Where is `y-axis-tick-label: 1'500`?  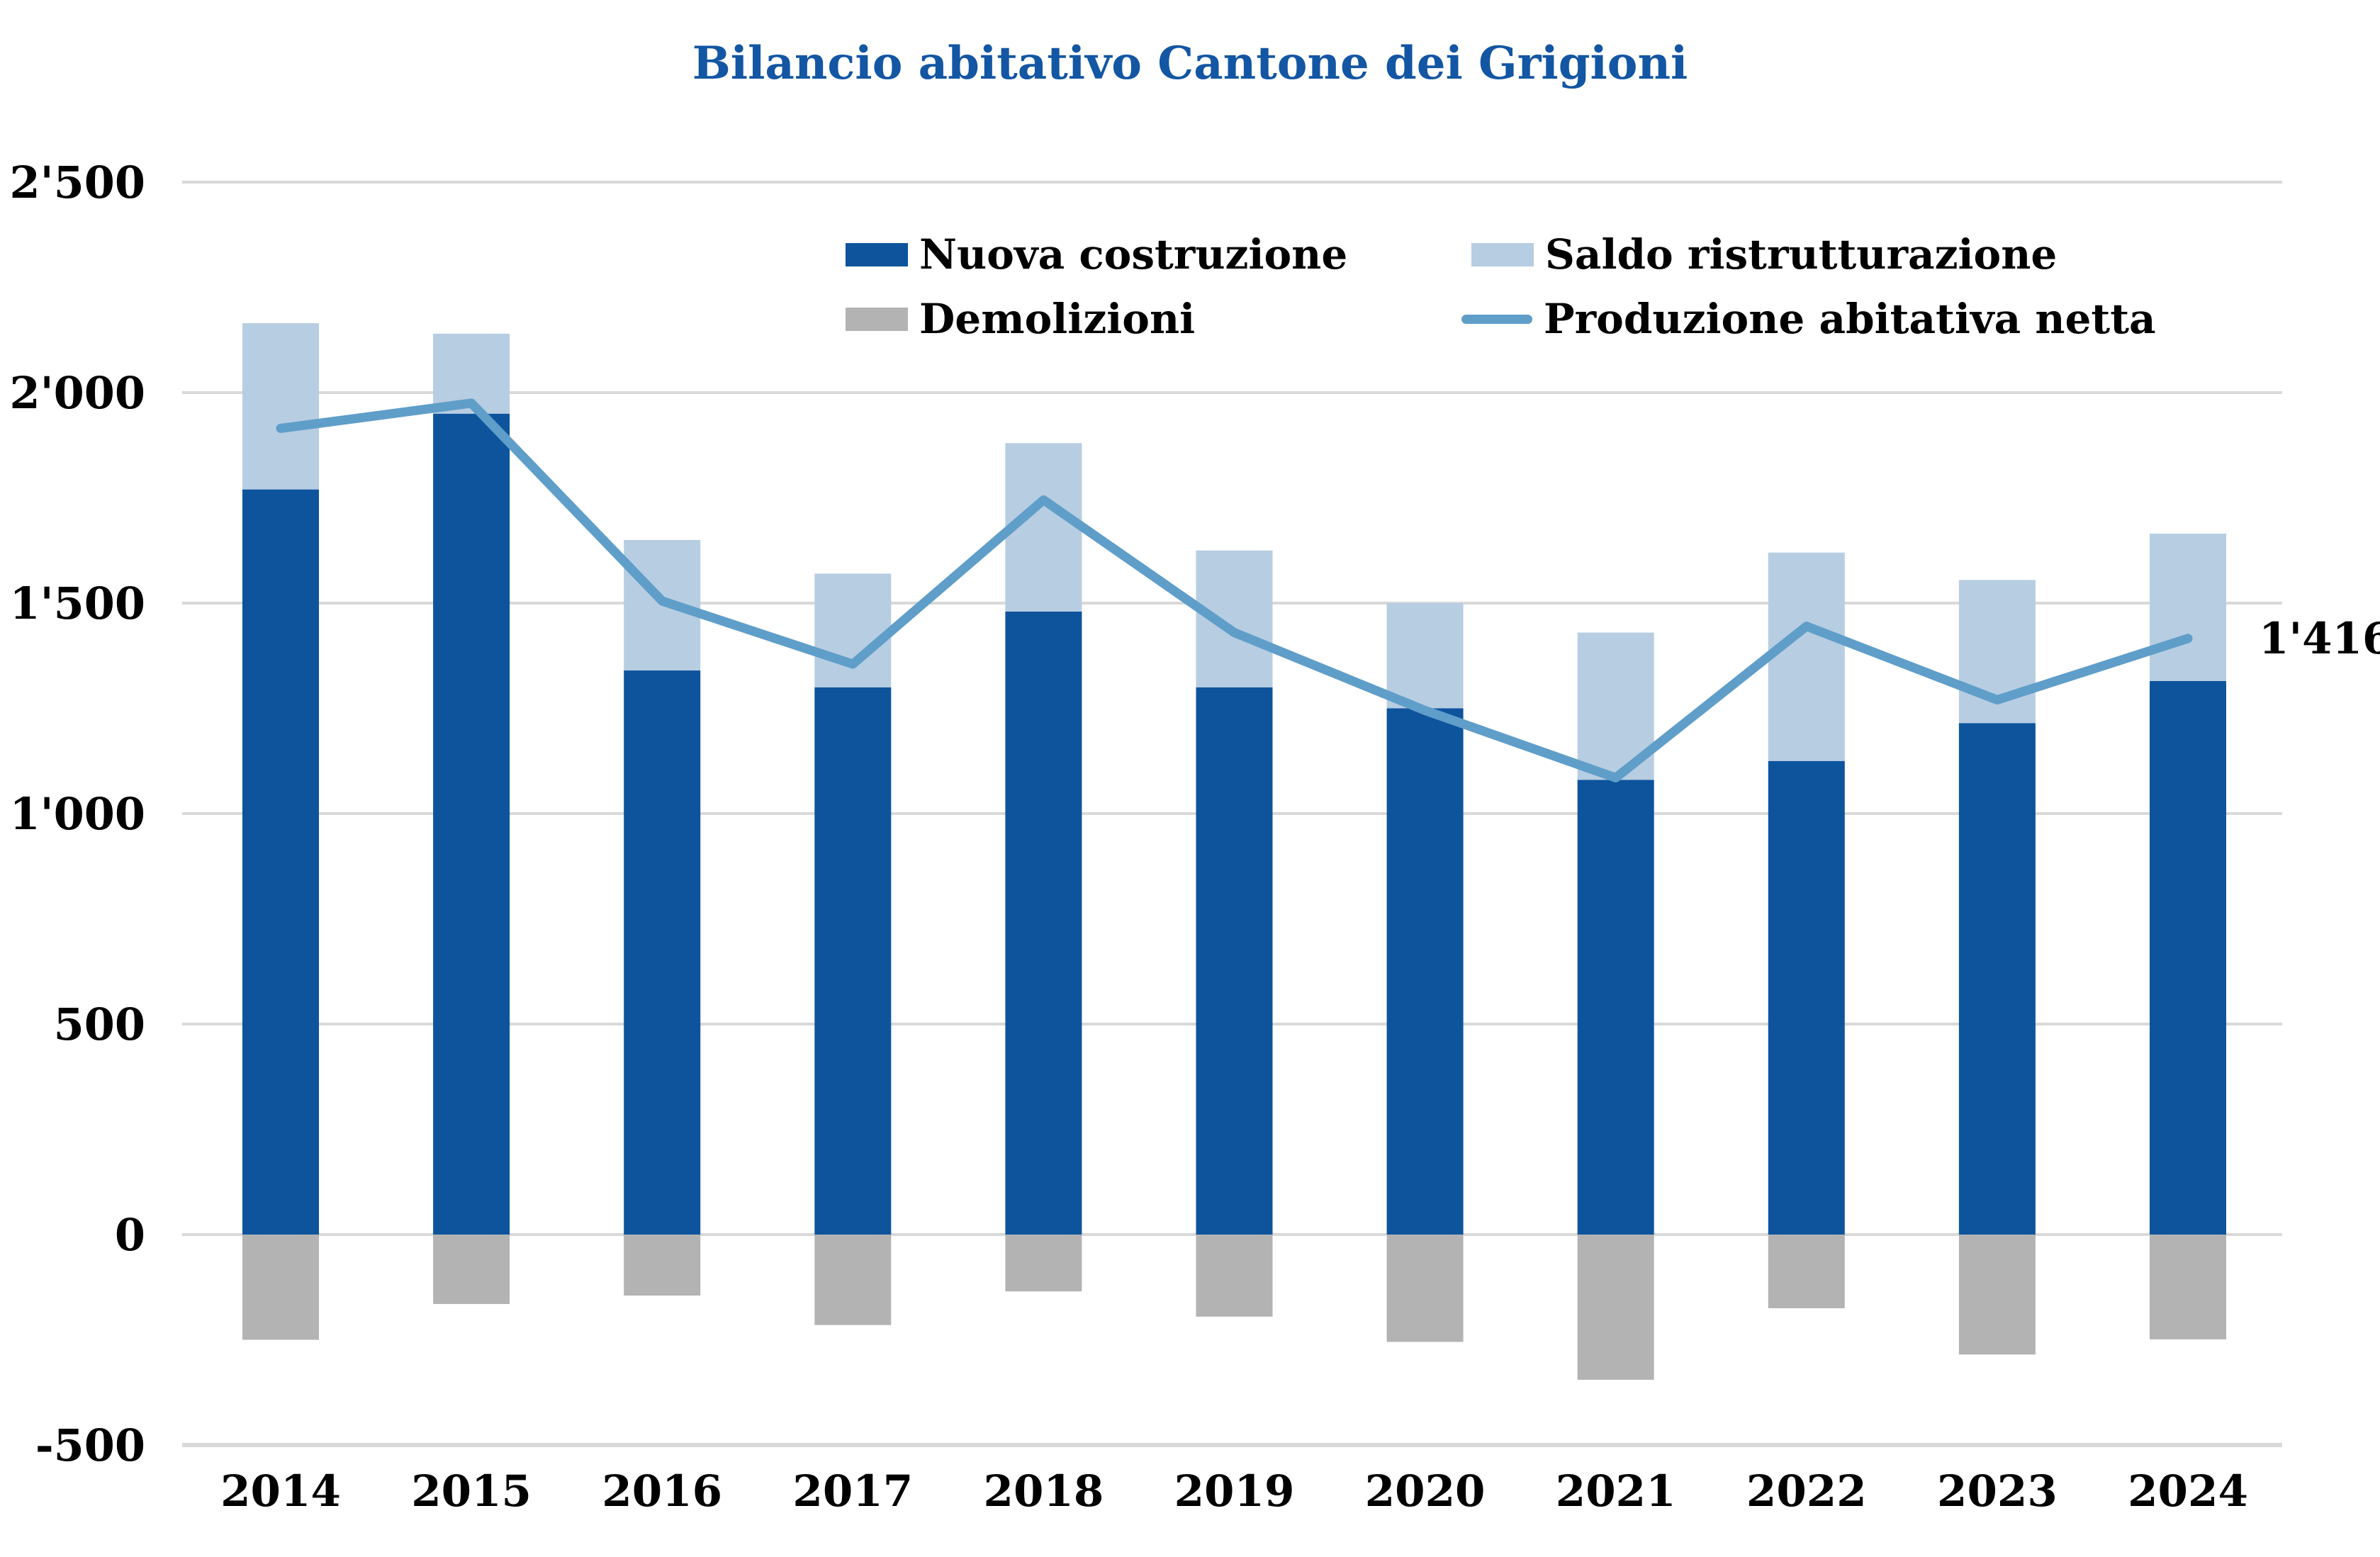
y-axis-tick-label: 1'500 is located at coordinates (77, 603).